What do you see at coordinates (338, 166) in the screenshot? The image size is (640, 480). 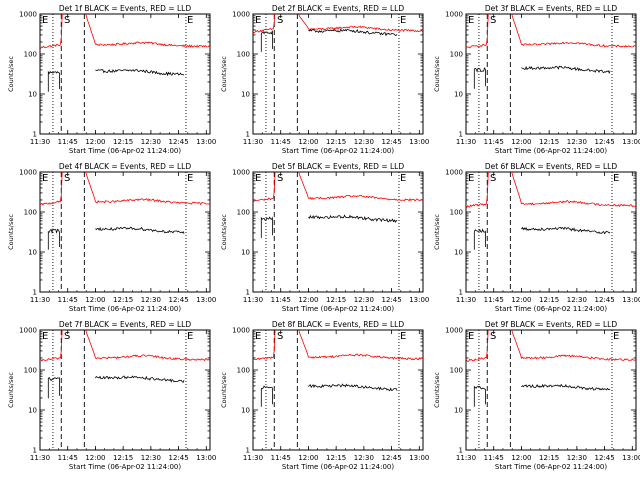 I see `panel-title: Det 5f BLACK = Events, RED = LLD` at bounding box center [338, 166].